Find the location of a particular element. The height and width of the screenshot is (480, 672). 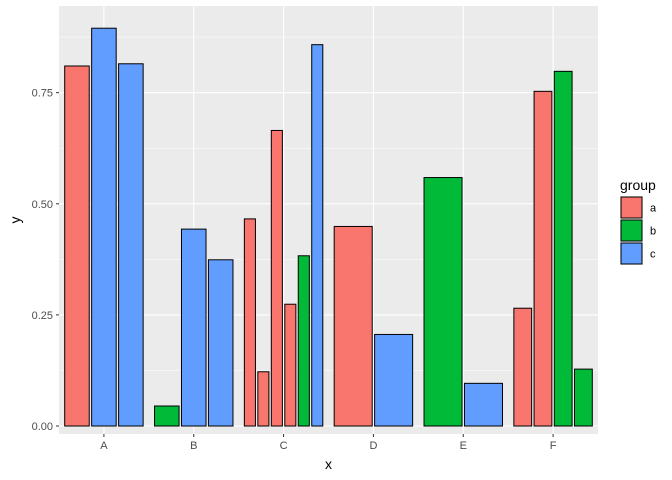

bar-A-a is located at coordinates (77, 246).